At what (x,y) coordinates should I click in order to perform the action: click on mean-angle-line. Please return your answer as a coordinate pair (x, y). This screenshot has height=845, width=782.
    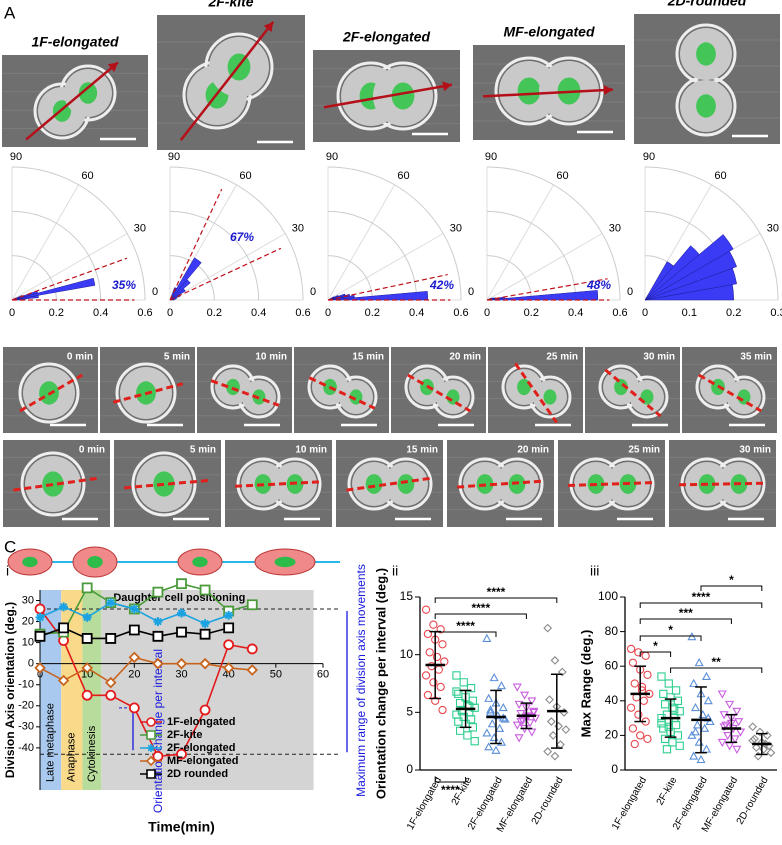
    Looking at the image, I should click on (547, 289).